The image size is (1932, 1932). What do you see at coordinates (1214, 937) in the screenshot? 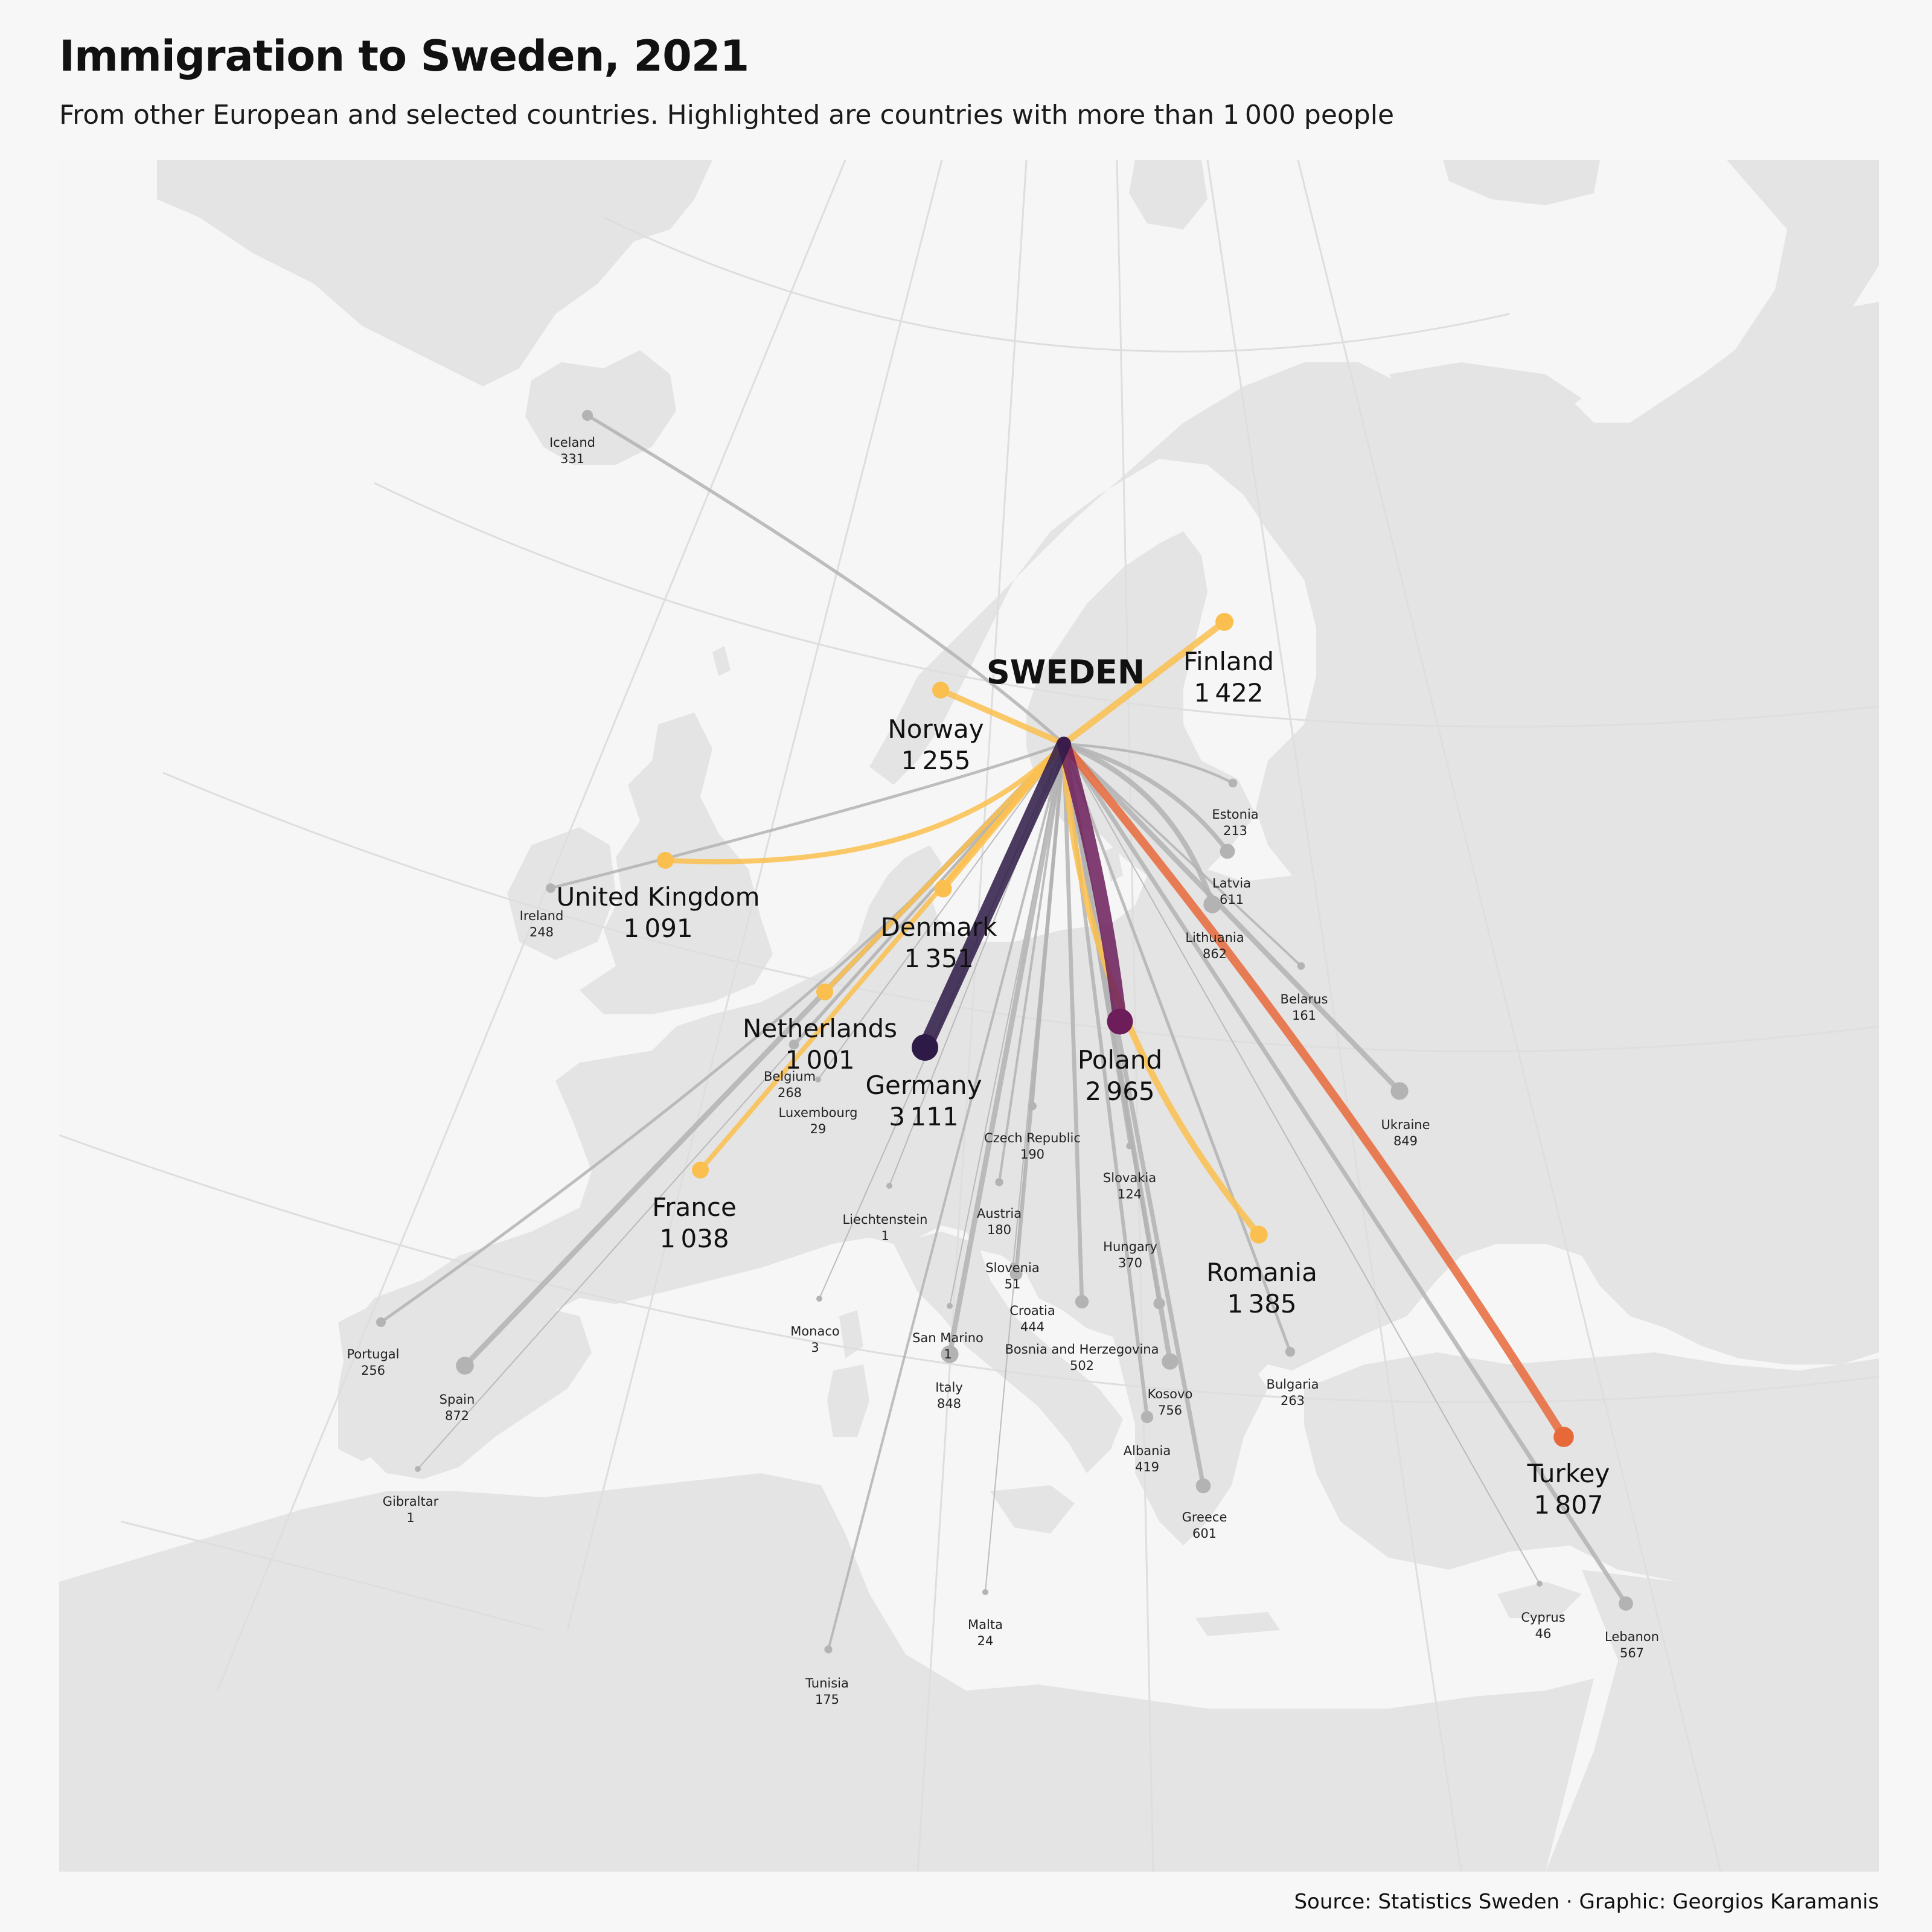
I see `country-name-lithuania: Lithuania` at bounding box center [1214, 937].